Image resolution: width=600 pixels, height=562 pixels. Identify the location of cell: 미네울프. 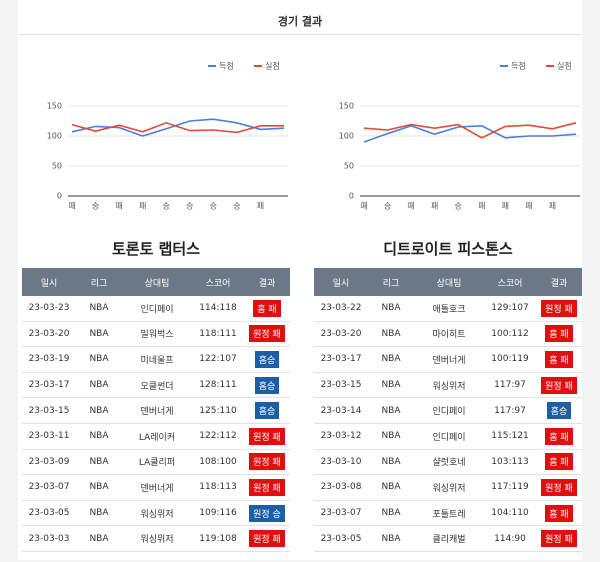
(157, 360).